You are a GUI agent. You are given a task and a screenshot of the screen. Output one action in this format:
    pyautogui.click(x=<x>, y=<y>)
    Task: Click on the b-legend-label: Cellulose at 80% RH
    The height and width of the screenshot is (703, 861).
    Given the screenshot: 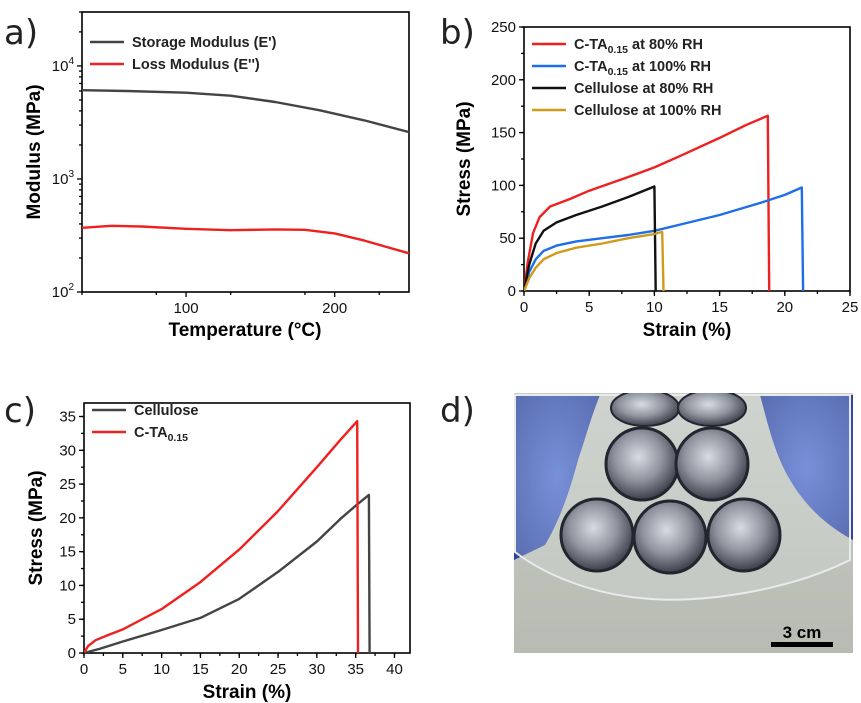 What is the action you would take?
    pyautogui.click(x=643, y=89)
    